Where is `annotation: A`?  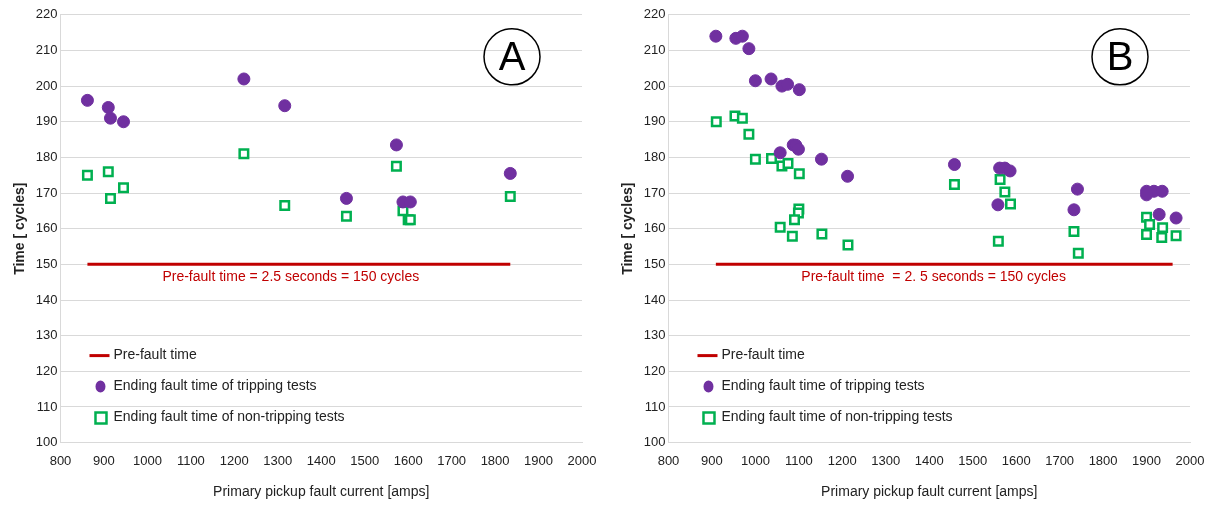
annotation: A is located at coordinates (512, 55).